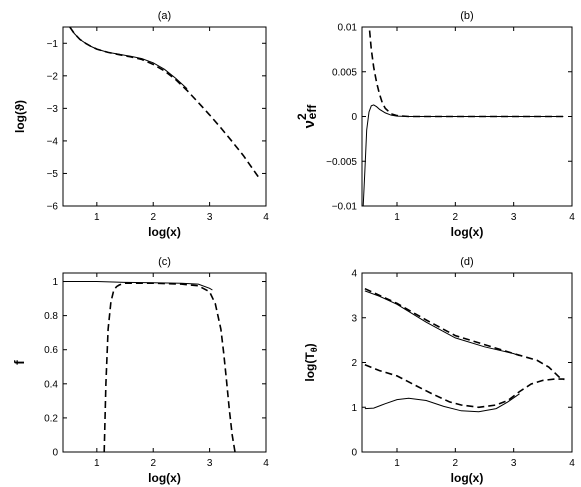  What do you see at coordinates (310, 367) in the screenshot?
I see `y-label-main: log(T` at bounding box center [310, 367].